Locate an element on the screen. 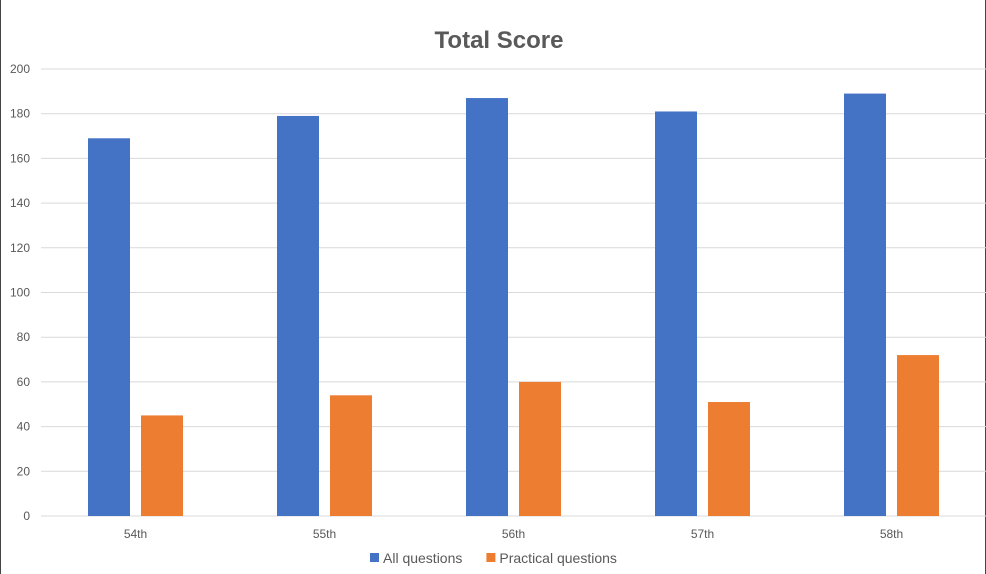 The image size is (986, 574). x-tick-label: 55th is located at coordinates (324, 534).